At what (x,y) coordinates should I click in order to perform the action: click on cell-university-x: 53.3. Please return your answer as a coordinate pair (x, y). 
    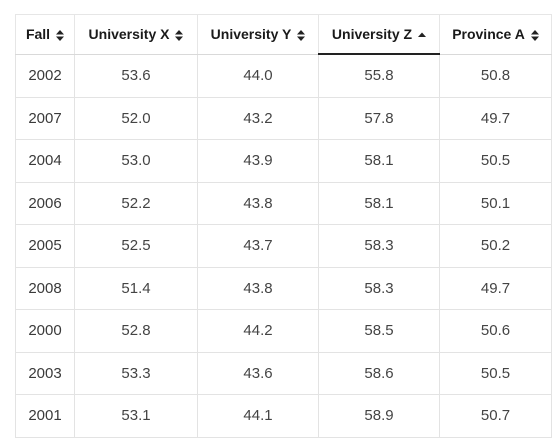
    Looking at the image, I should click on (136, 373).